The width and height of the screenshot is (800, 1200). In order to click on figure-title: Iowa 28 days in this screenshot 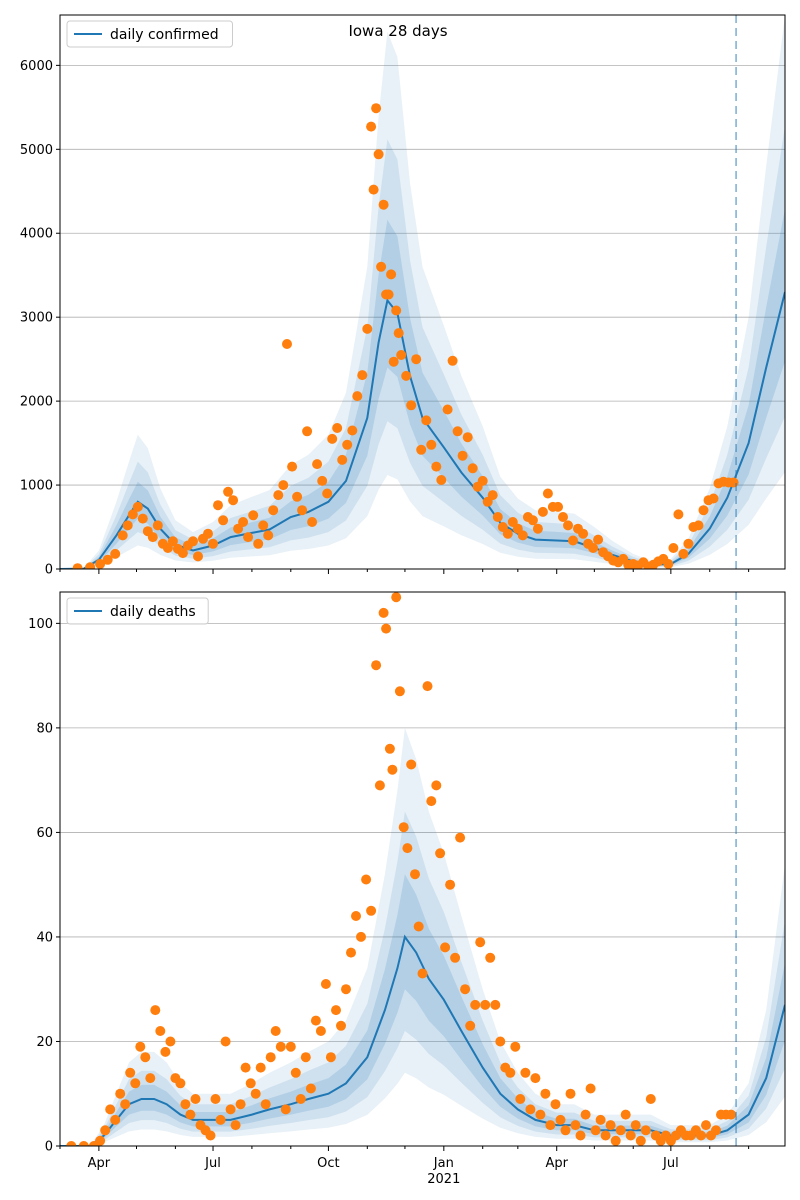, I will do `click(397, 31)`.